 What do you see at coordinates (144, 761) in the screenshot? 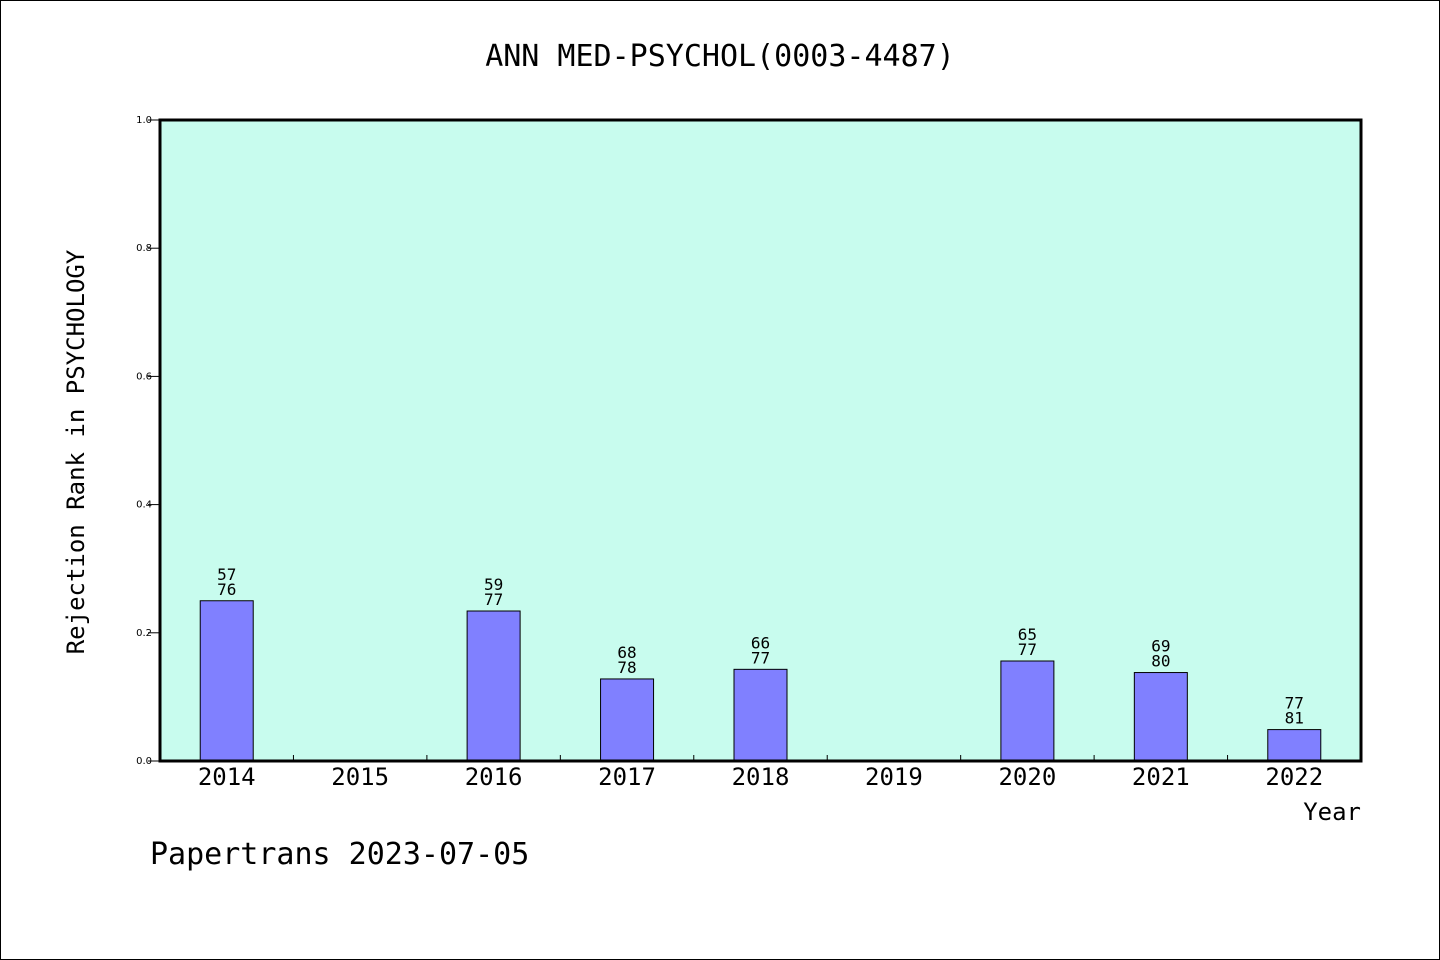
I see `y-tick-label: 0.0` at bounding box center [144, 761].